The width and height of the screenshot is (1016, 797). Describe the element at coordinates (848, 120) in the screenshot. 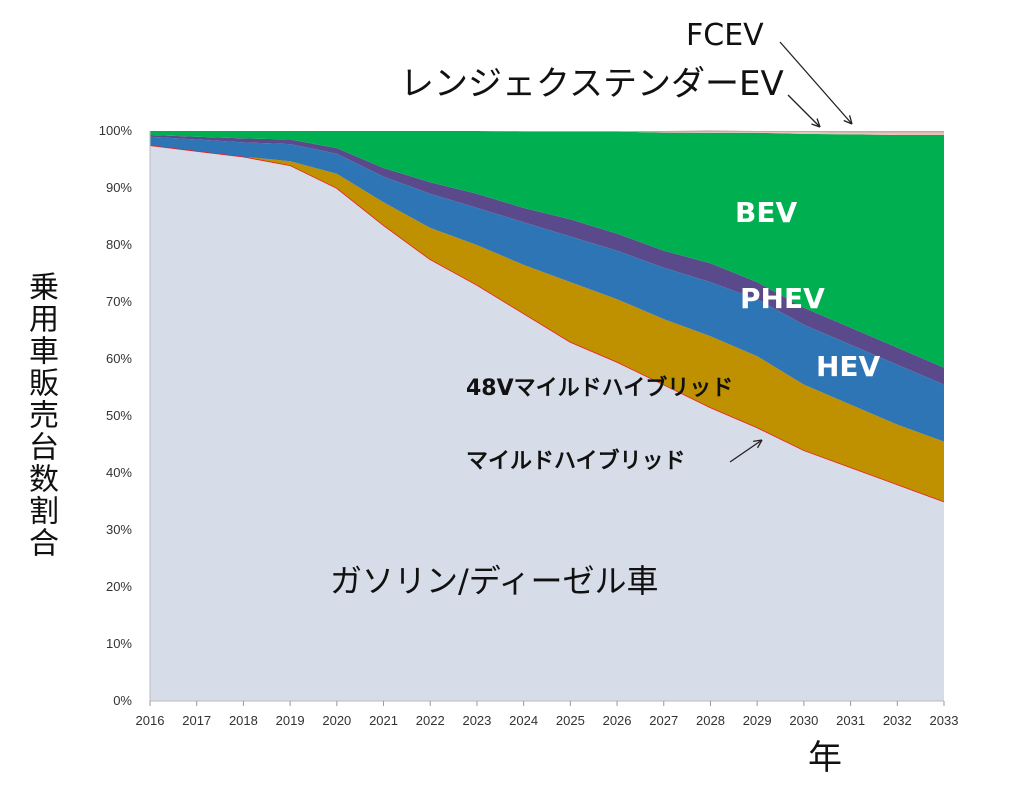

I see `arrow-fcev-head` at that location.